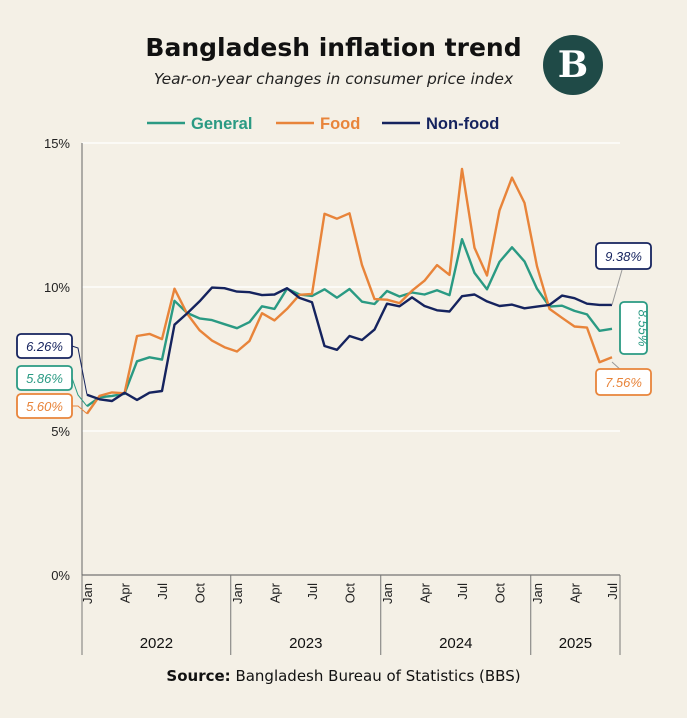 Image resolution: width=687 pixels, height=718 pixels. Describe the element at coordinates (340, 124) in the screenshot. I see `legend-label: Food` at that location.